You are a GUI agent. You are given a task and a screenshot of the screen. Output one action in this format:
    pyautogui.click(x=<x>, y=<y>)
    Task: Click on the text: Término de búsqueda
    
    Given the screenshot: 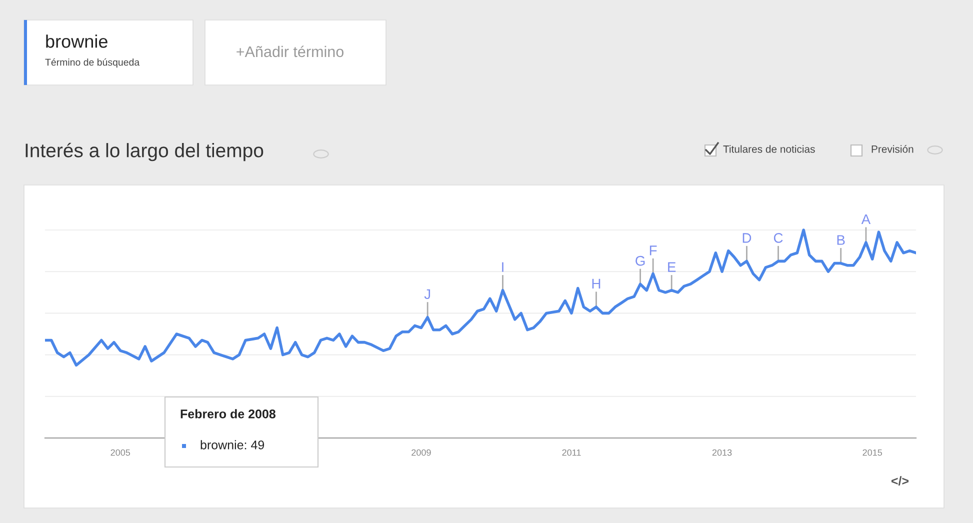 What is the action you would take?
    pyautogui.click(x=92, y=63)
    